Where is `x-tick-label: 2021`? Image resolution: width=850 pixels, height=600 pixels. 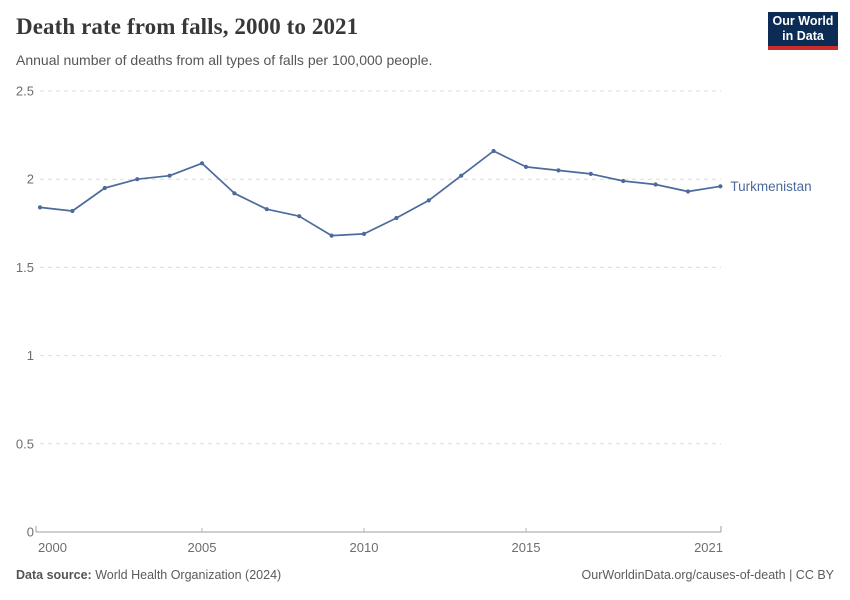 x-tick-label: 2021 is located at coordinates (708, 547).